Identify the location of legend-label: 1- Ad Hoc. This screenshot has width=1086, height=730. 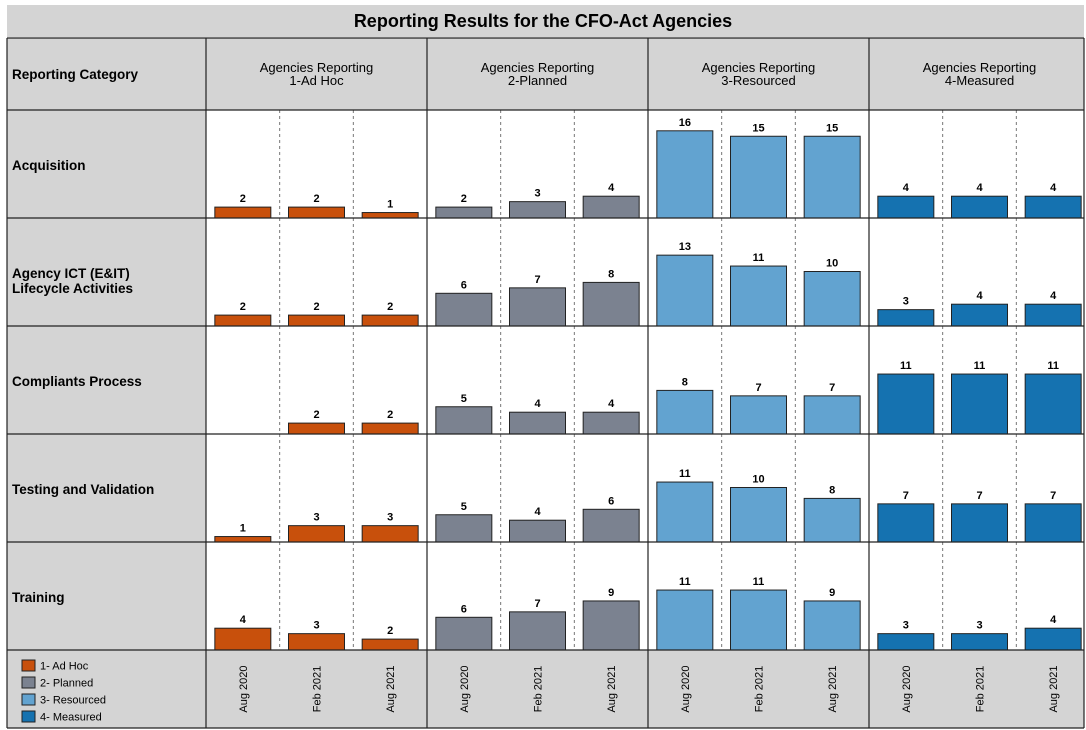
(64, 667).